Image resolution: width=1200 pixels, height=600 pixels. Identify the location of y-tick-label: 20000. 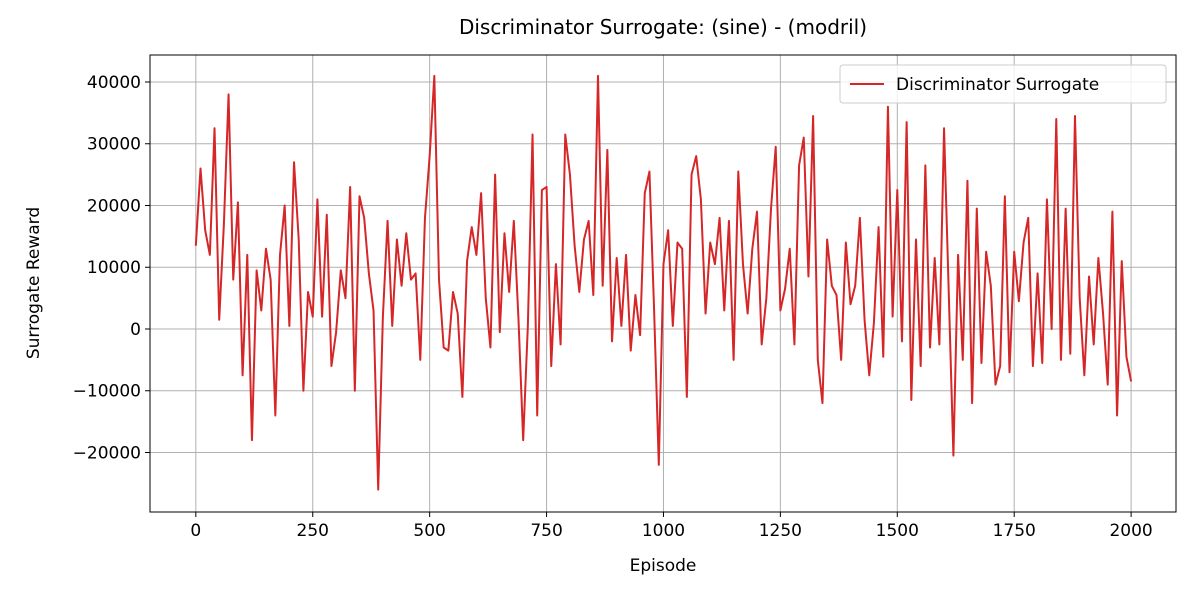
(114, 206).